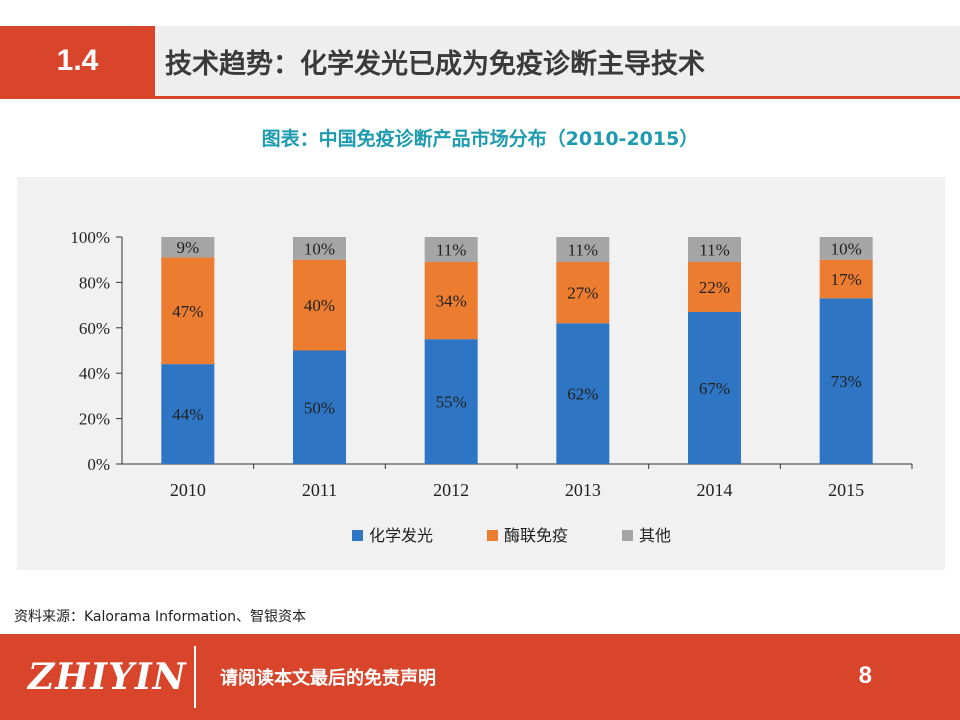 The width and height of the screenshot is (960, 720). Describe the element at coordinates (188, 490) in the screenshot. I see `x-tick-label: 2010` at that location.